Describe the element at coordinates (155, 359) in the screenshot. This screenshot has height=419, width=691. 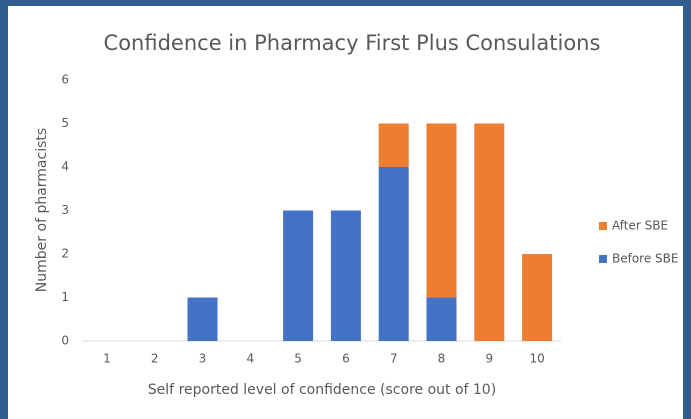
I see `x-tick-label: 2` at that location.